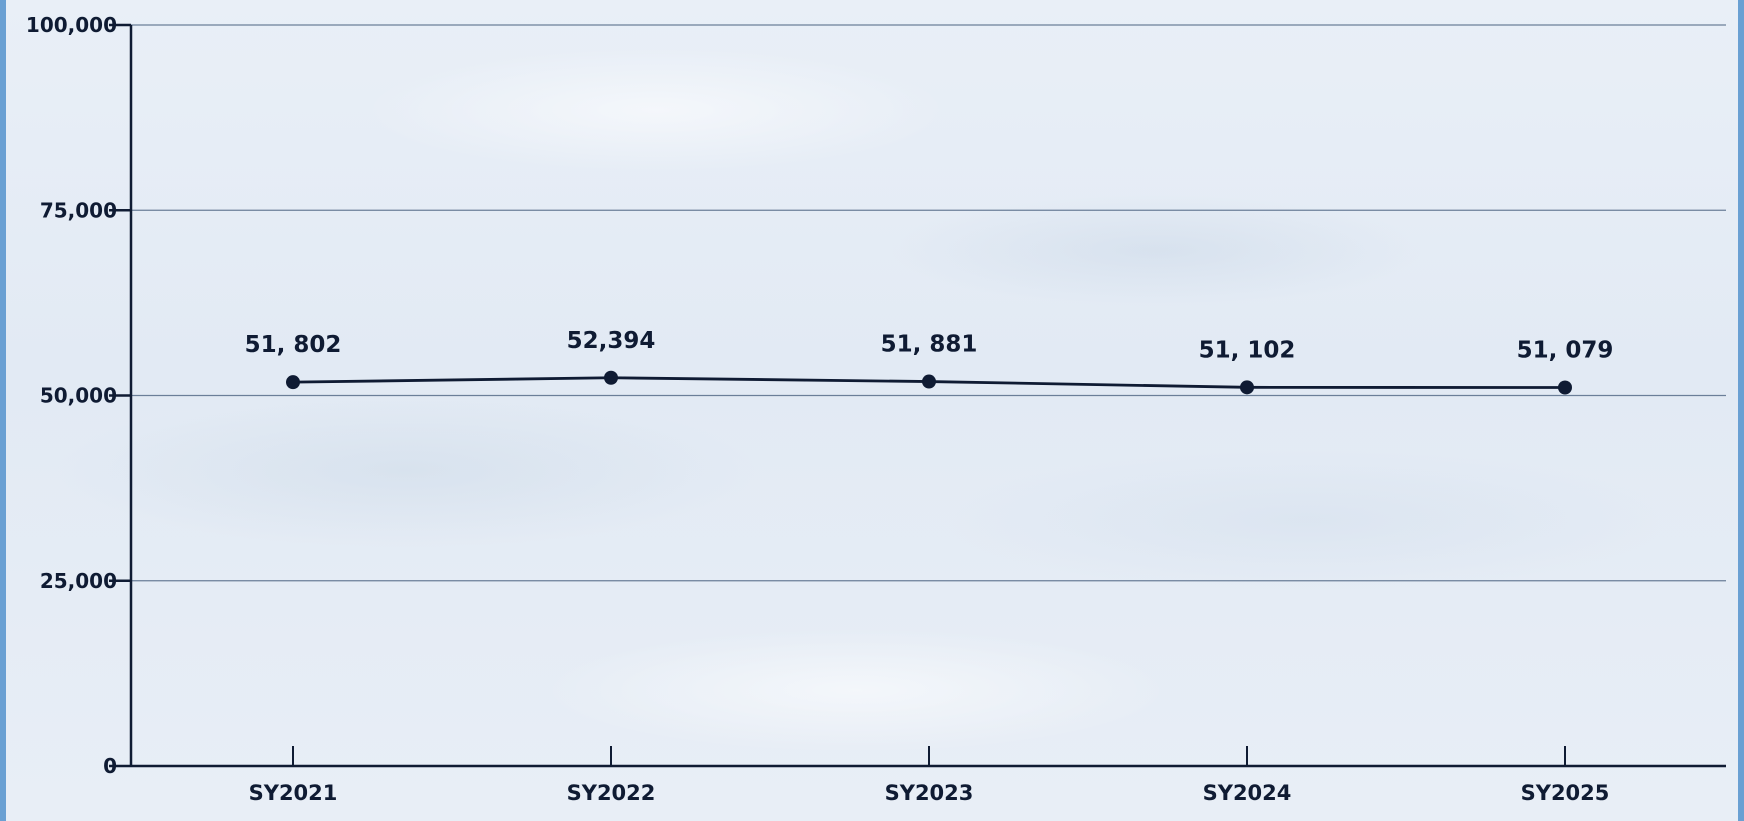  What do you see at coordinates (611, 341) in the screenshot?
I see `data-label: 52,394` at bounding box center [611, 341].